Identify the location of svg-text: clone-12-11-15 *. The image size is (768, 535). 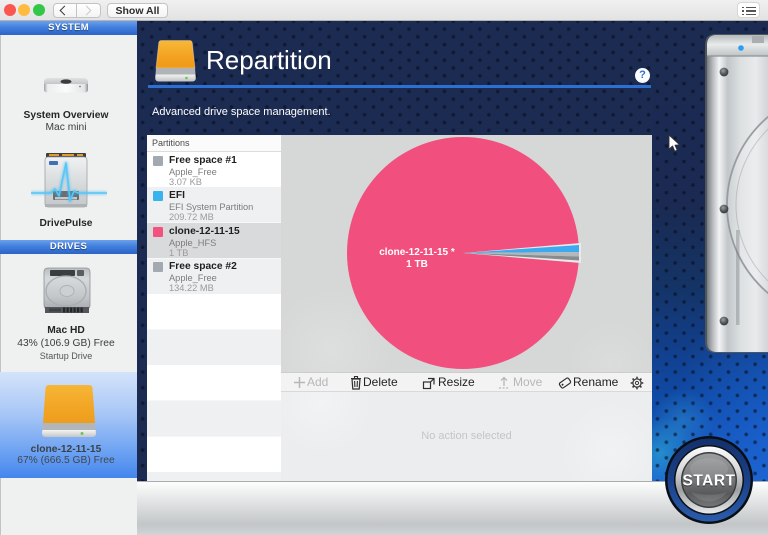
(417, 252).